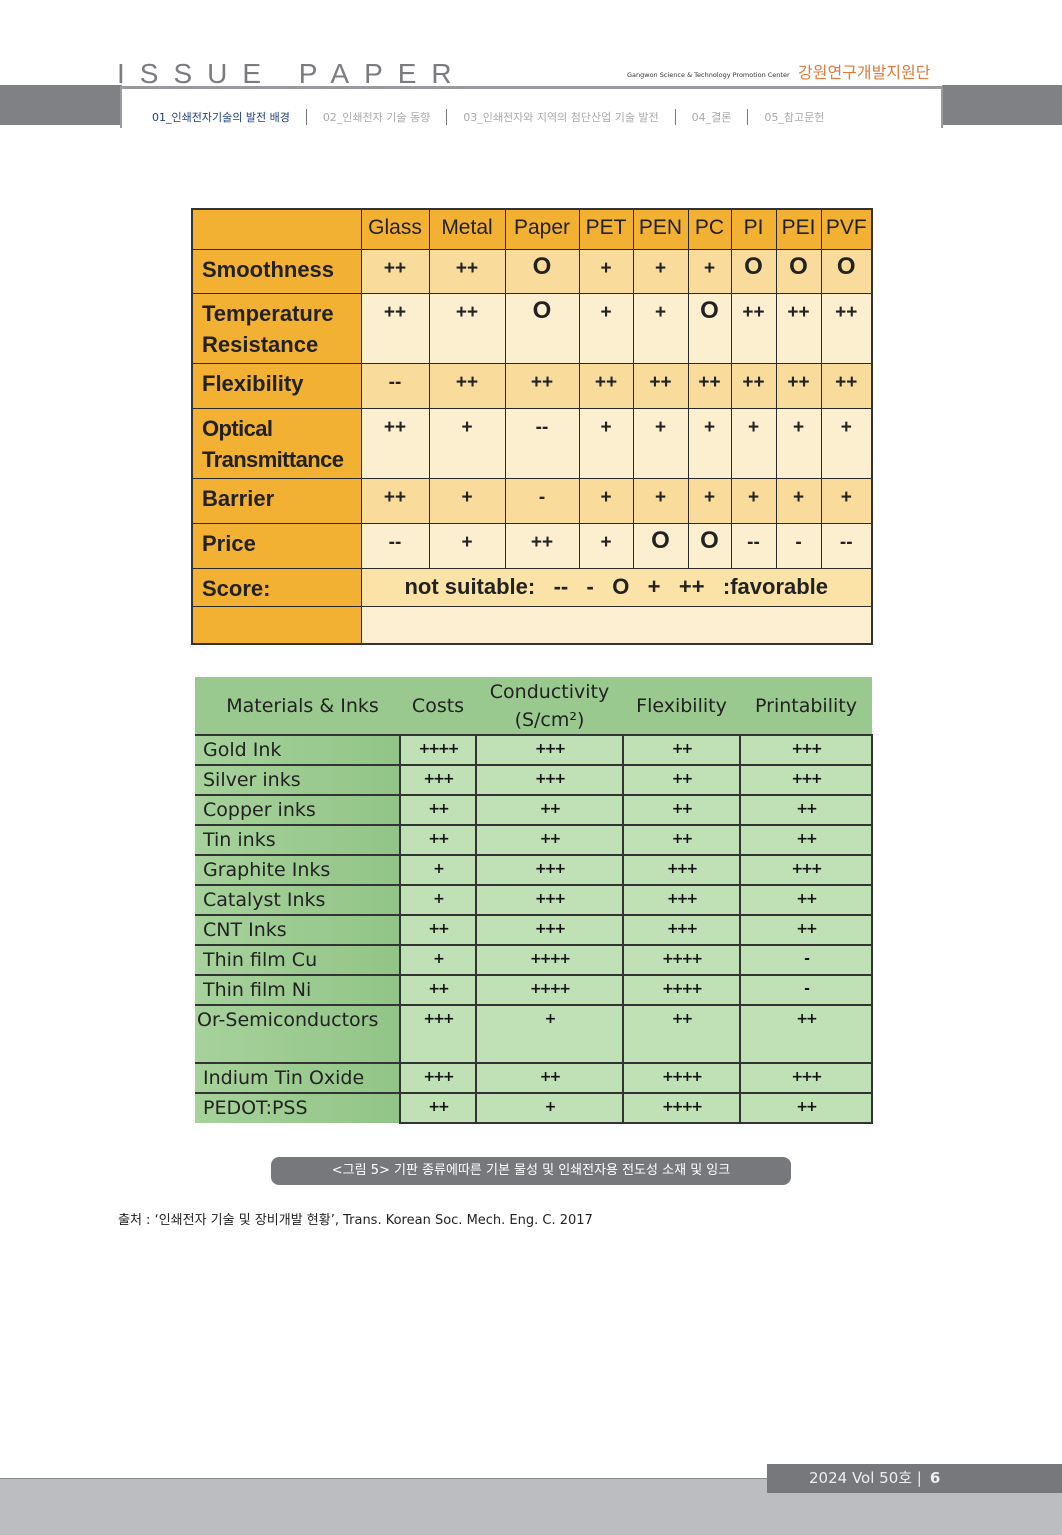 The height and width of the screenshot is (1535, 1062). What do you see at coordinates (297, 839) in the screenshot?
I see `row-label: Tin inks` at bounding box center [297, 839].